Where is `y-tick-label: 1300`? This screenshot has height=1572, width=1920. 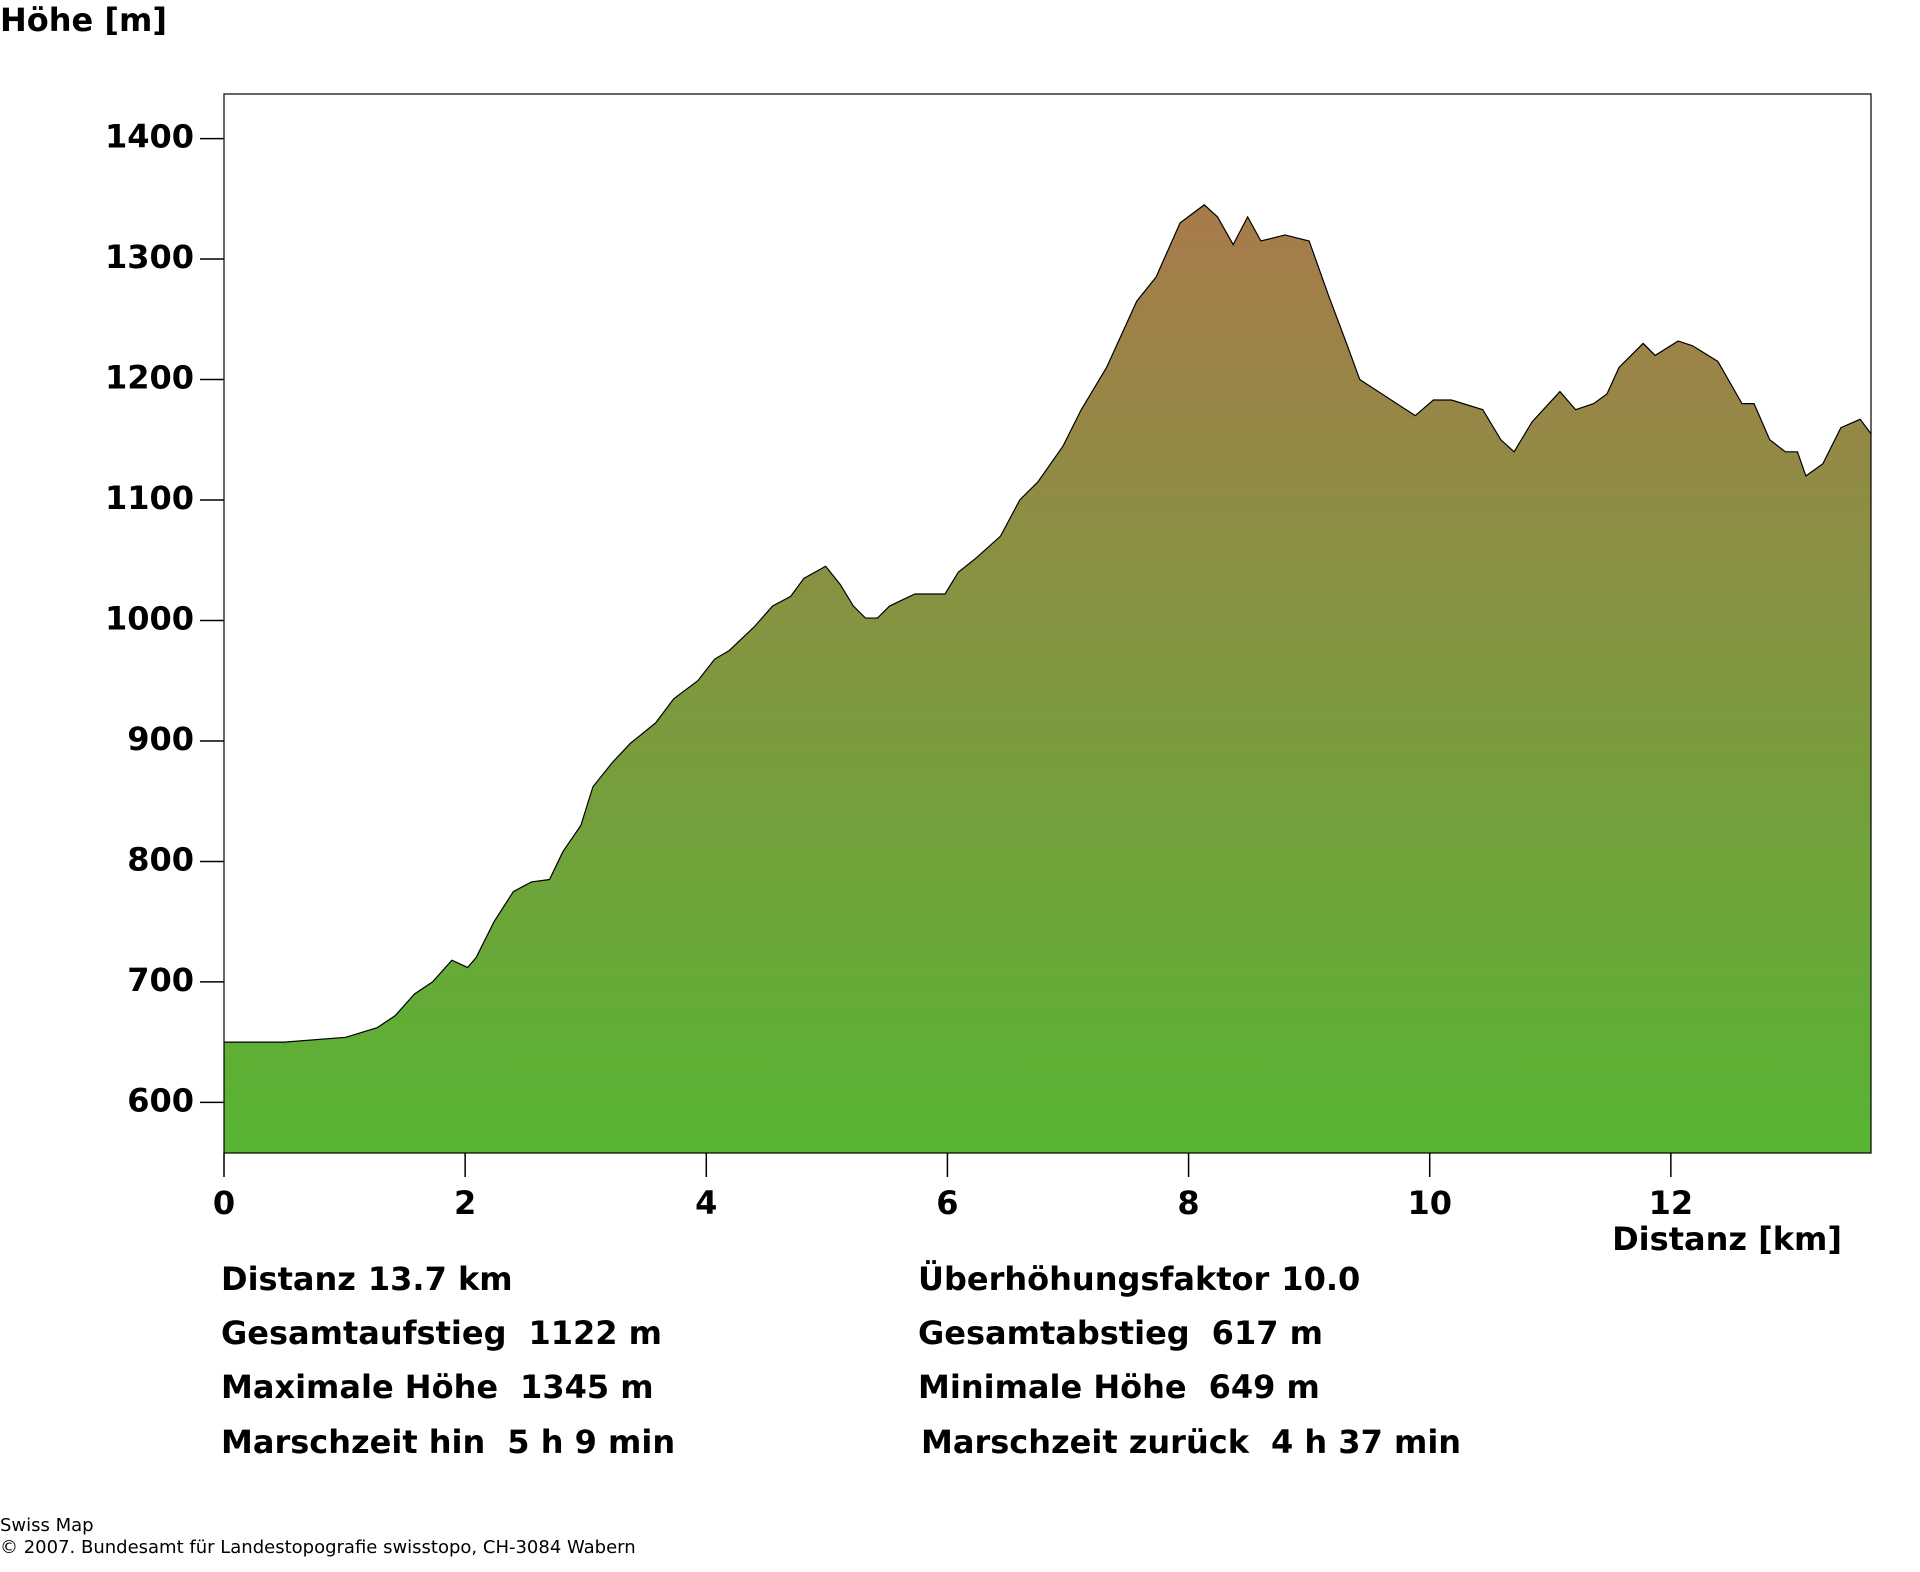
y-tick-label: 1300 is located at coordinates (149, 257).